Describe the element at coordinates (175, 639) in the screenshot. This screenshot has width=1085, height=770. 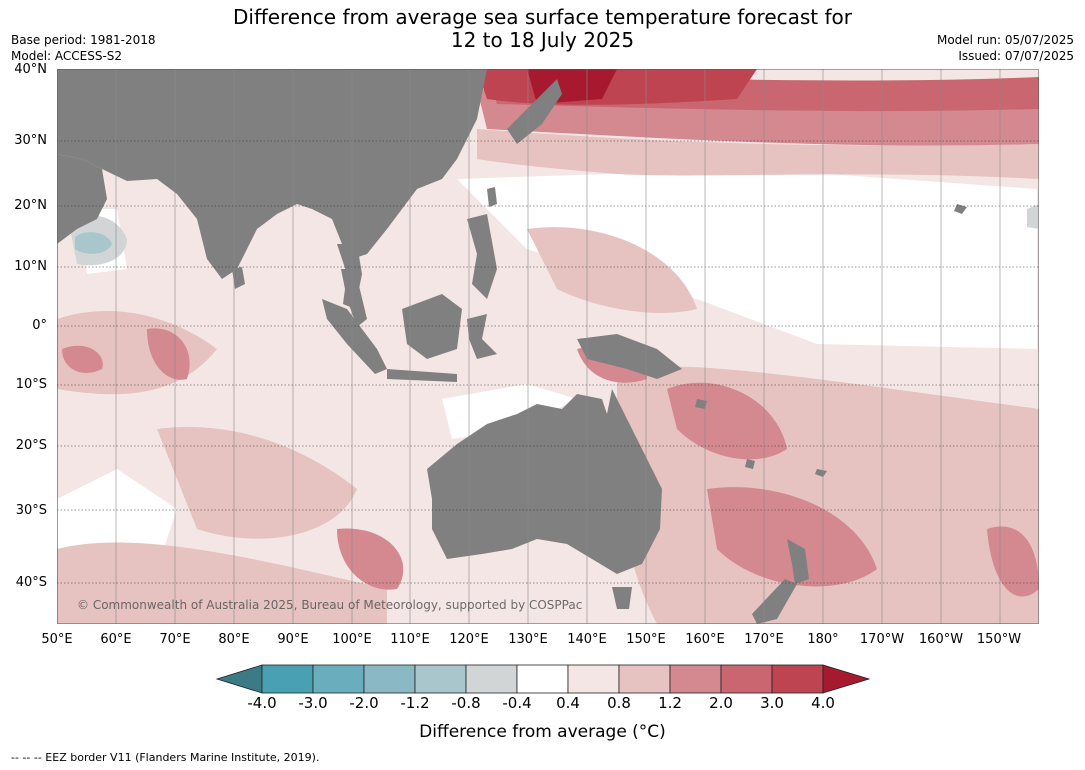
I see `lon-label: 70°E` at that location.